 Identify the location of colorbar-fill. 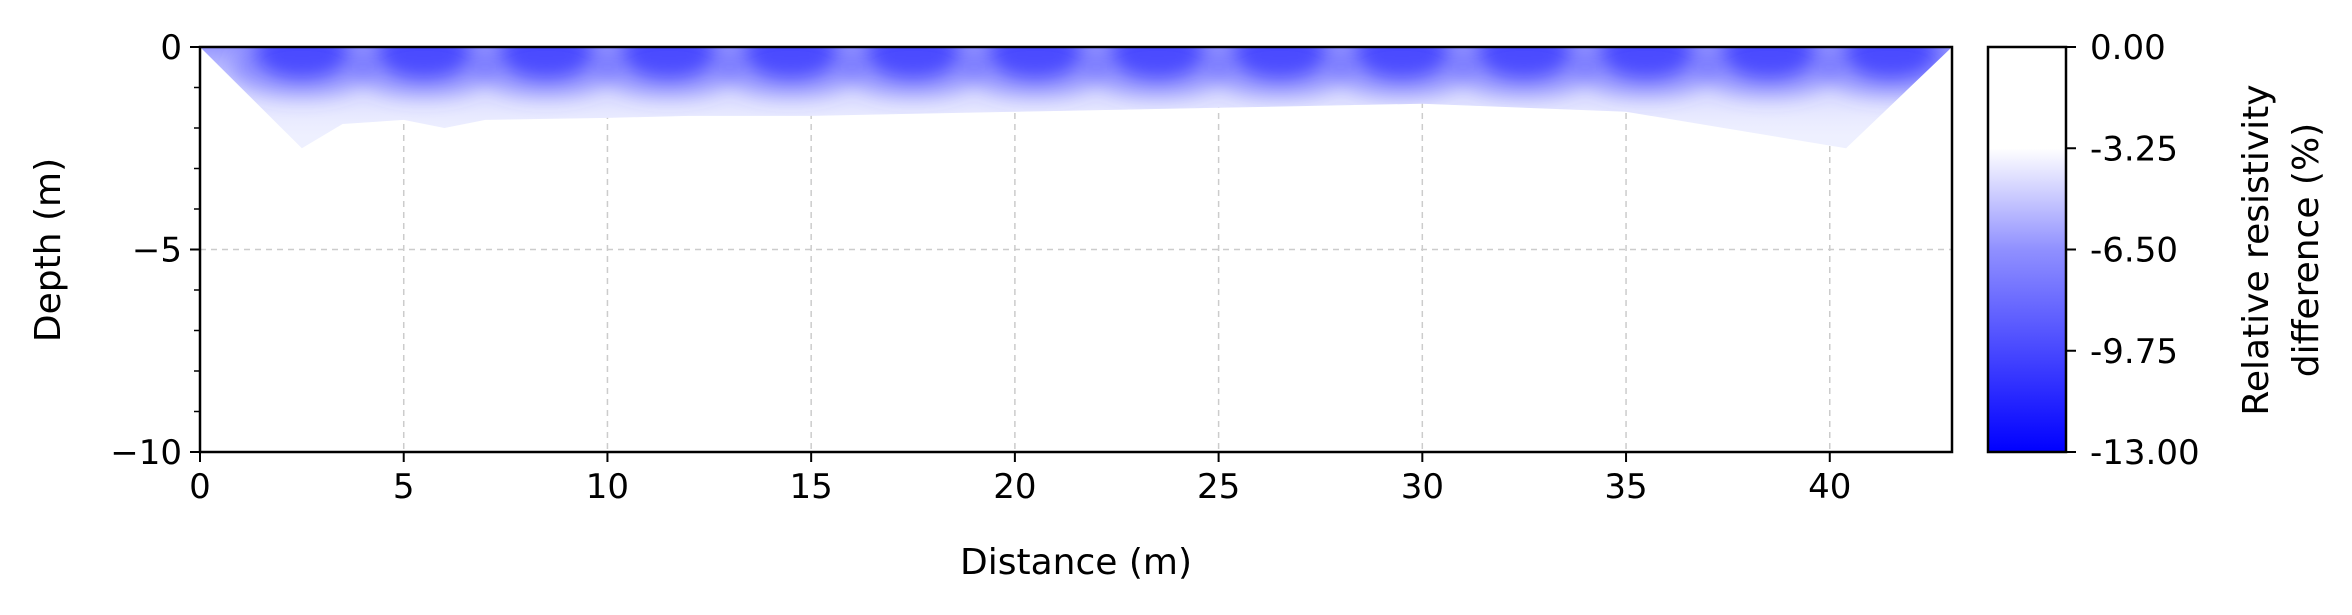
(2027, 249).